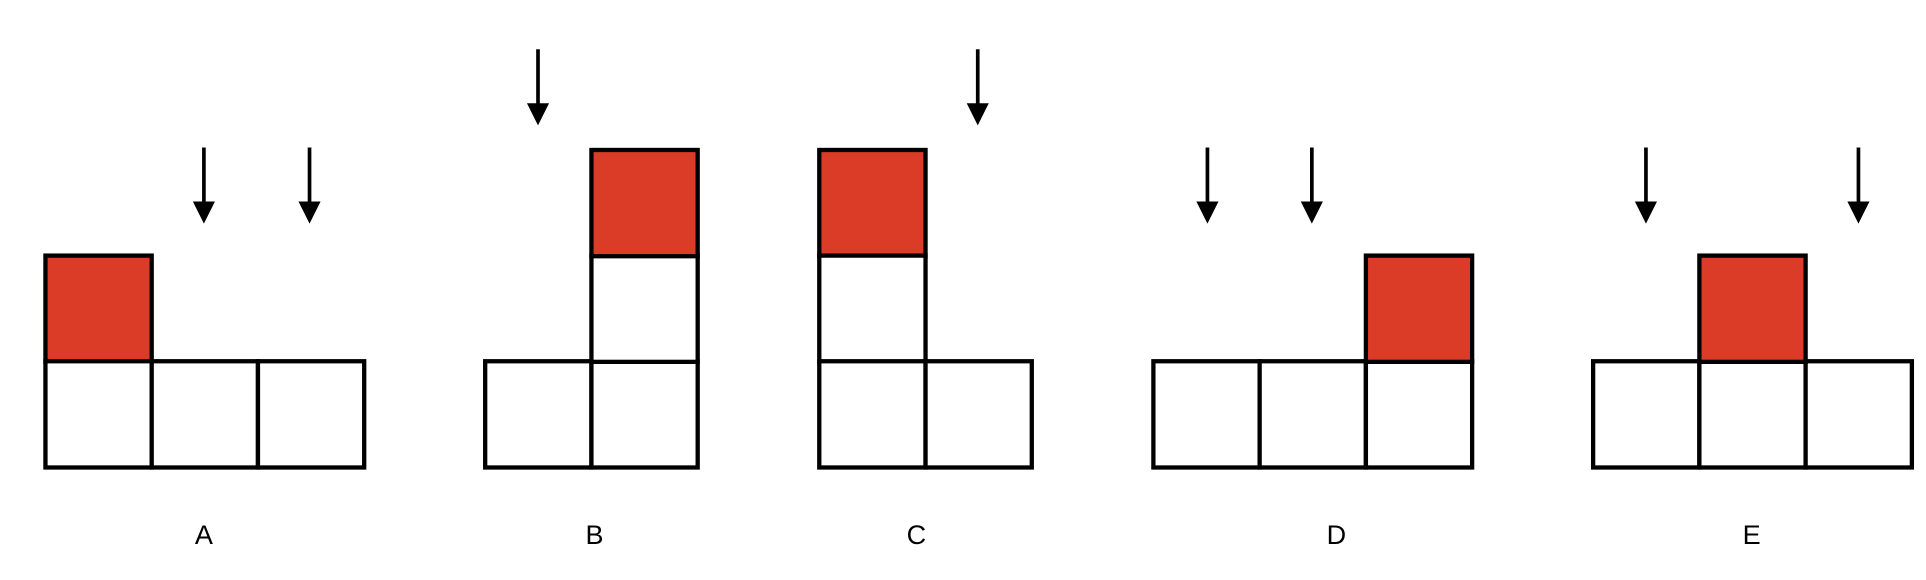 The image size is (1926, 580). What do you see at coordinates (204, 535) in the screenshot?
I see `panel-label: A` at bounding box center [204, 535].